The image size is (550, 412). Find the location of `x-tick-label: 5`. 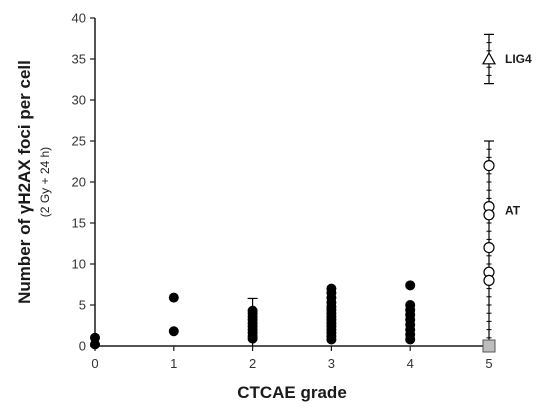

x-tick-label: 5 is located at coordinates (488, 363).